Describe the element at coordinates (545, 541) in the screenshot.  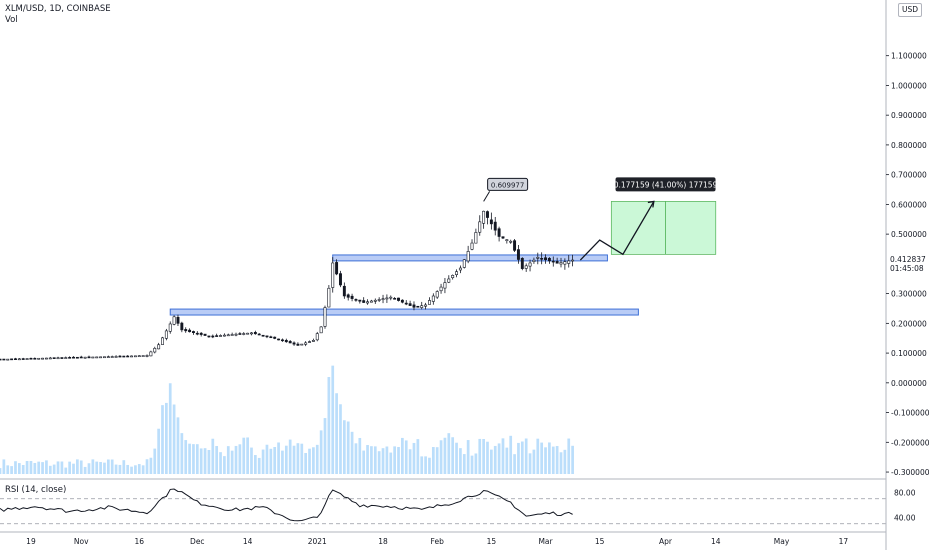
I see `x-tick-label: Mar` at that location.